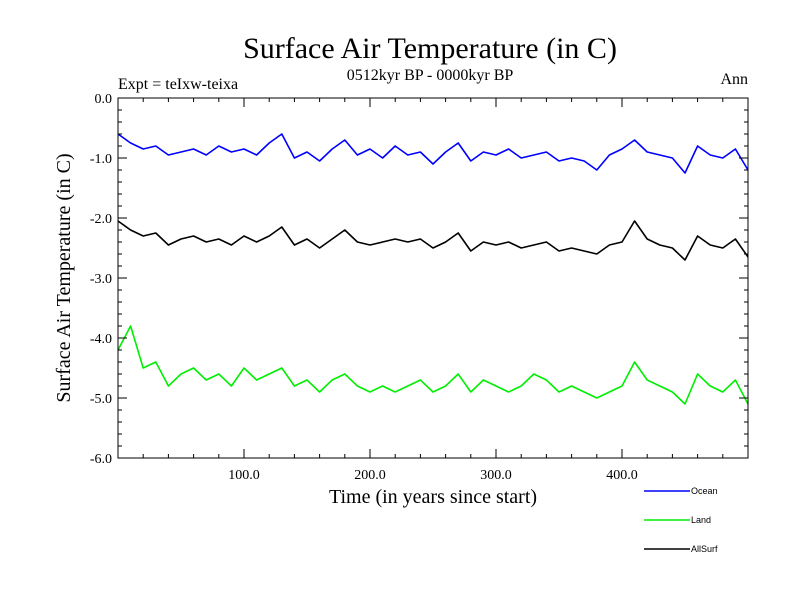 The image size is (800, 600). Describe the element at coordinates (101, 399) in the screenshot. I see `y-tick-label: -5.0` at that location.